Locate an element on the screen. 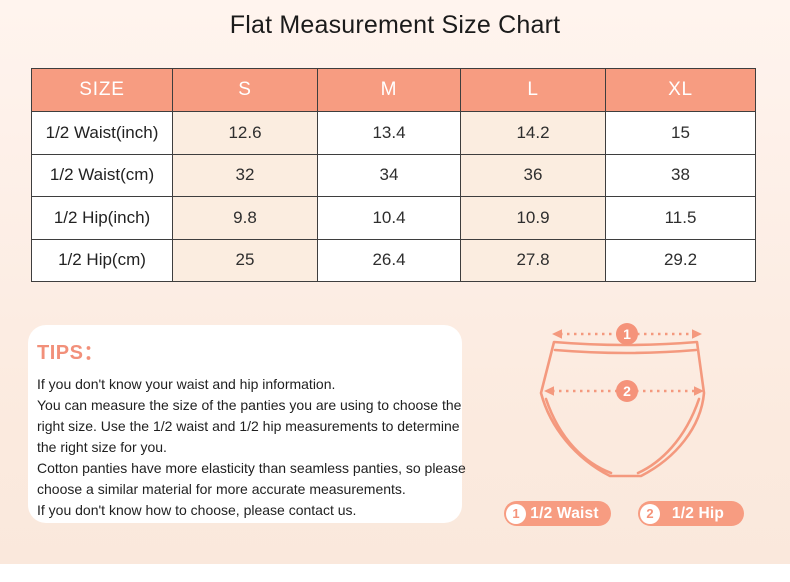 The width and height of the screenshot is (790, 582). cell-value: 9.8 is located at coordinates (245, 218).